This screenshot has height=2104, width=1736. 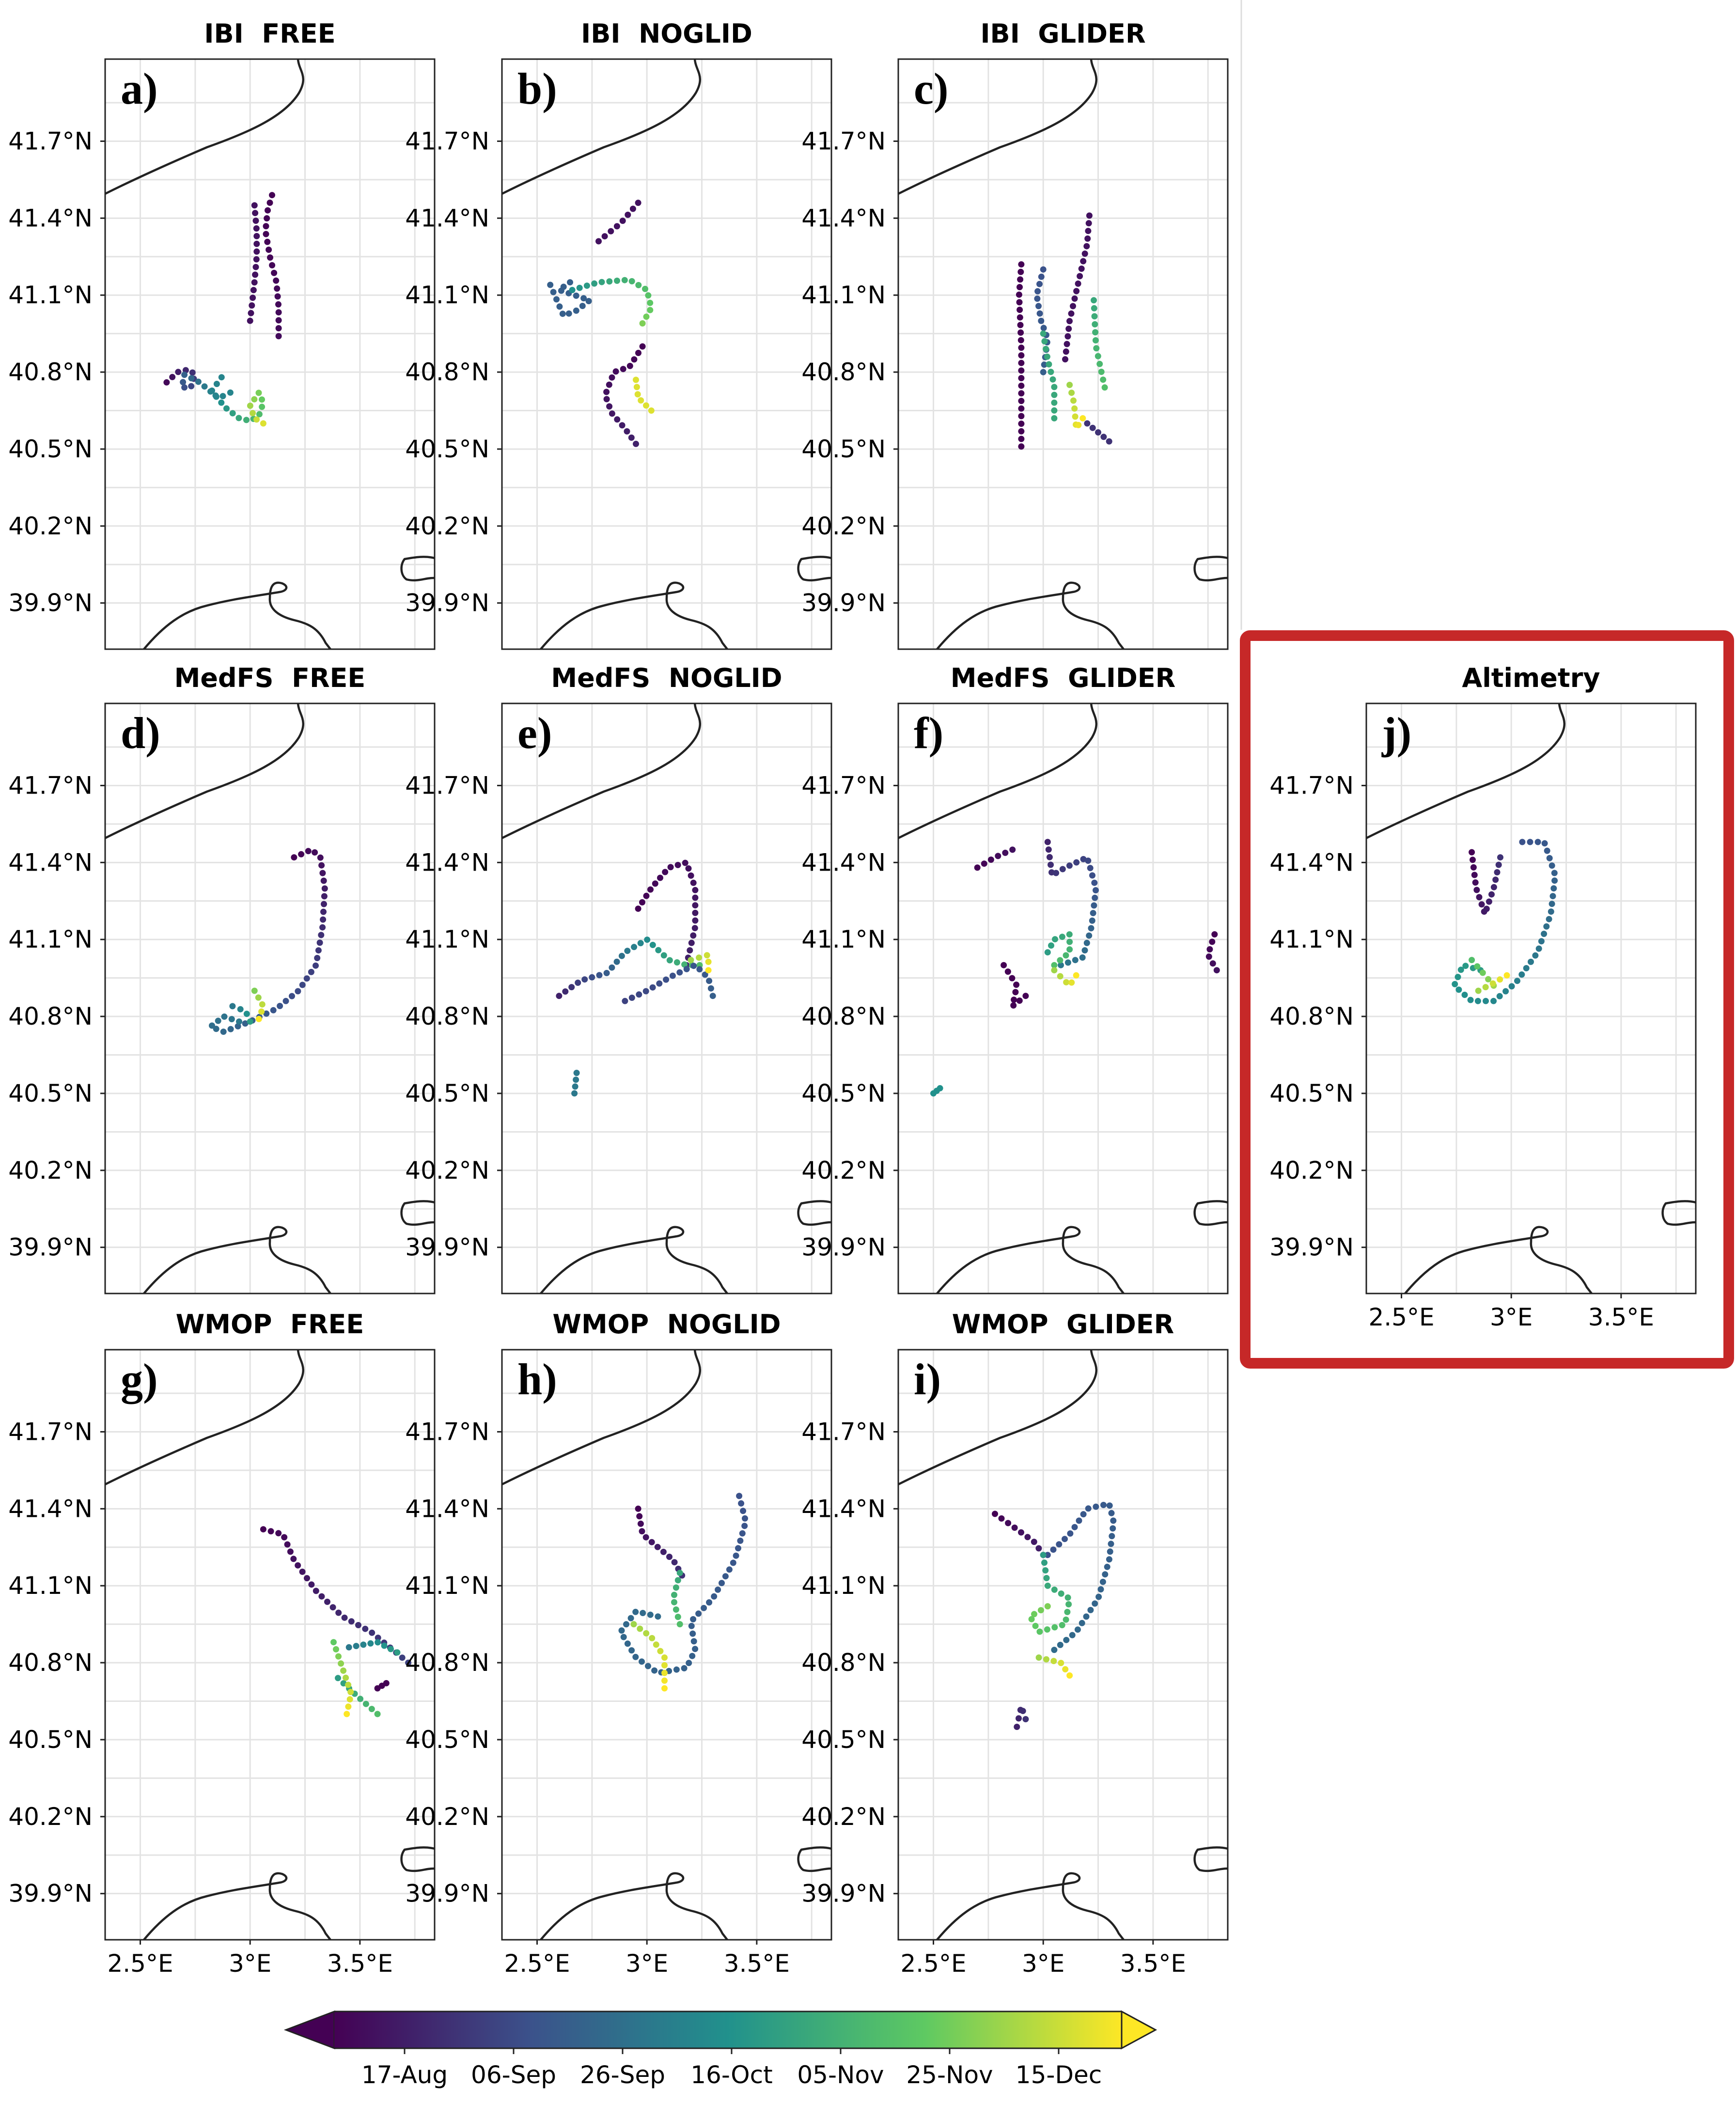 I want to click on y-tick-label: 40.2°N, so click(x=50, y=1170).